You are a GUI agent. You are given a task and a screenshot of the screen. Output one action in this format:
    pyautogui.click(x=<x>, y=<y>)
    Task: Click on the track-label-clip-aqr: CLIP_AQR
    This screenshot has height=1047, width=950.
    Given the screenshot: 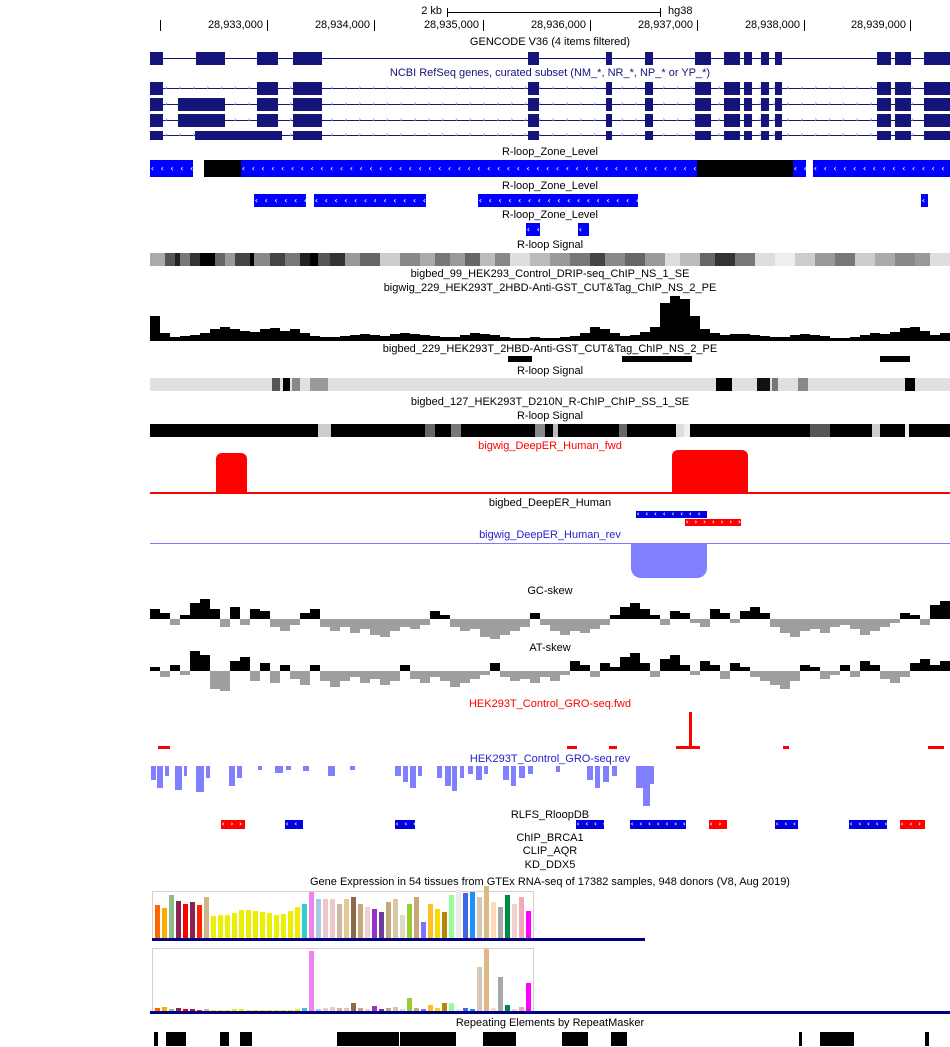 What is the action you would take?
    pyautogui.click(x=550, y=851)
    